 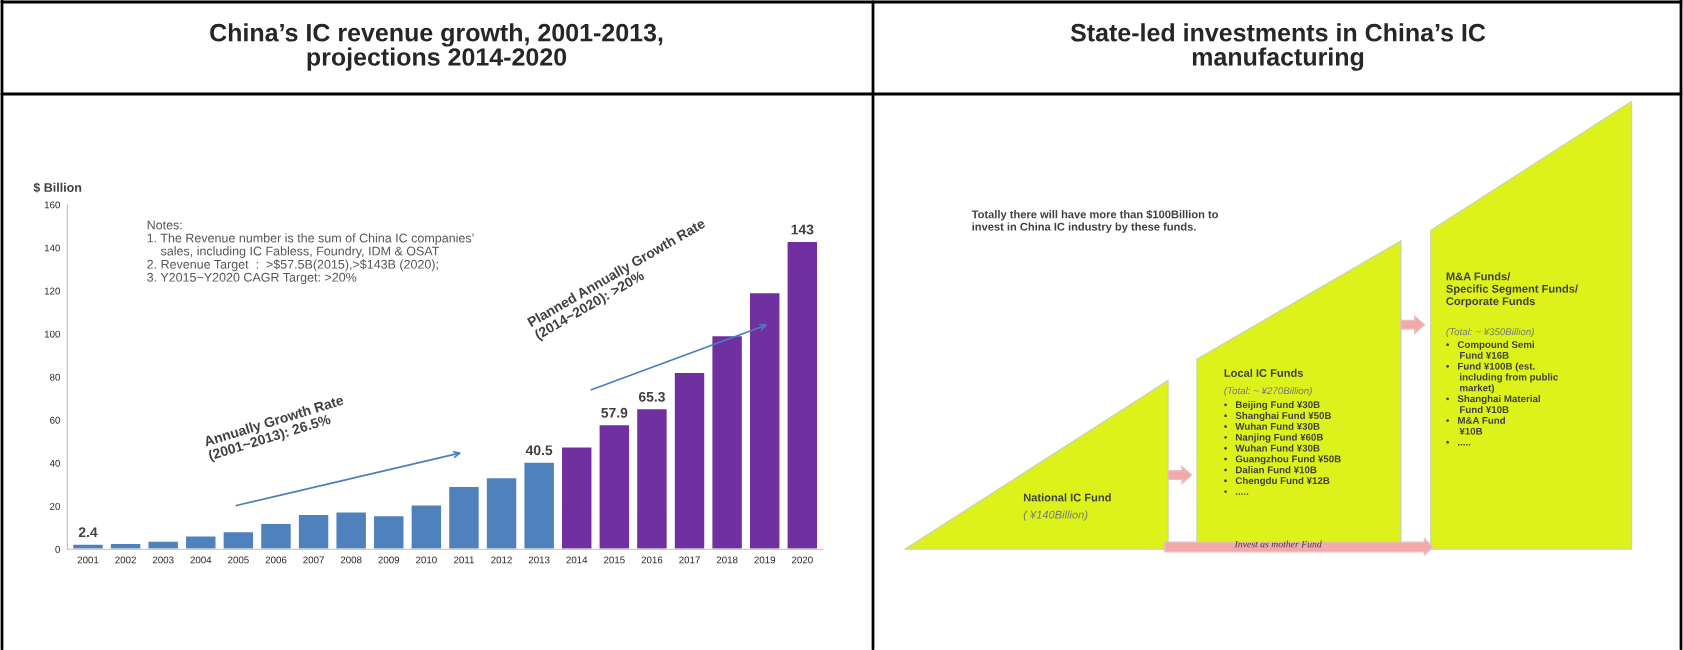 What do you see at coordinates (1067, 497) in the screenshot?
I see `text: National IC Fund` at bounding box center [1067, 497].